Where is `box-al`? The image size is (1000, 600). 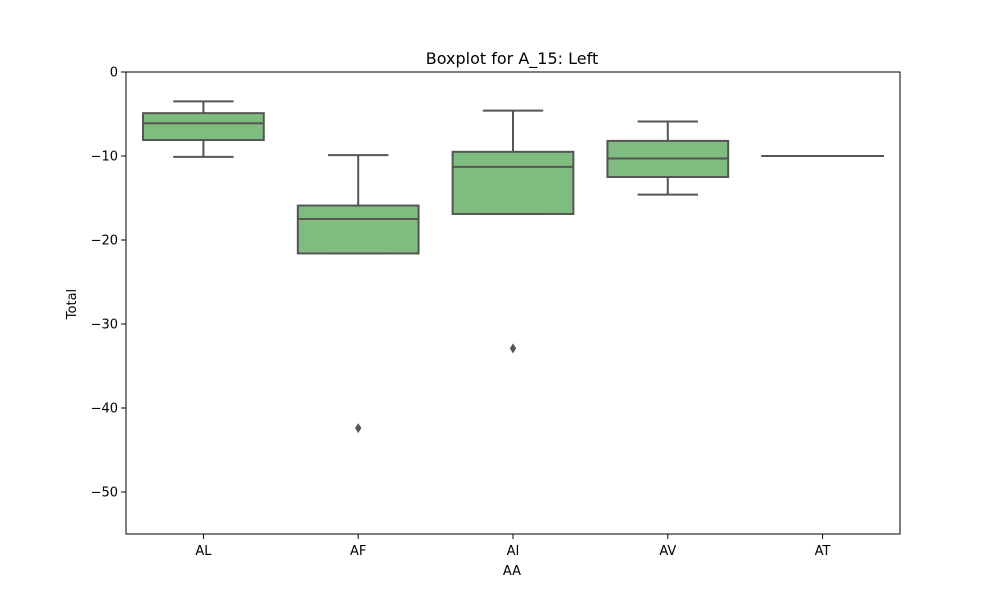
box-al is located at coordinates (203, 127).